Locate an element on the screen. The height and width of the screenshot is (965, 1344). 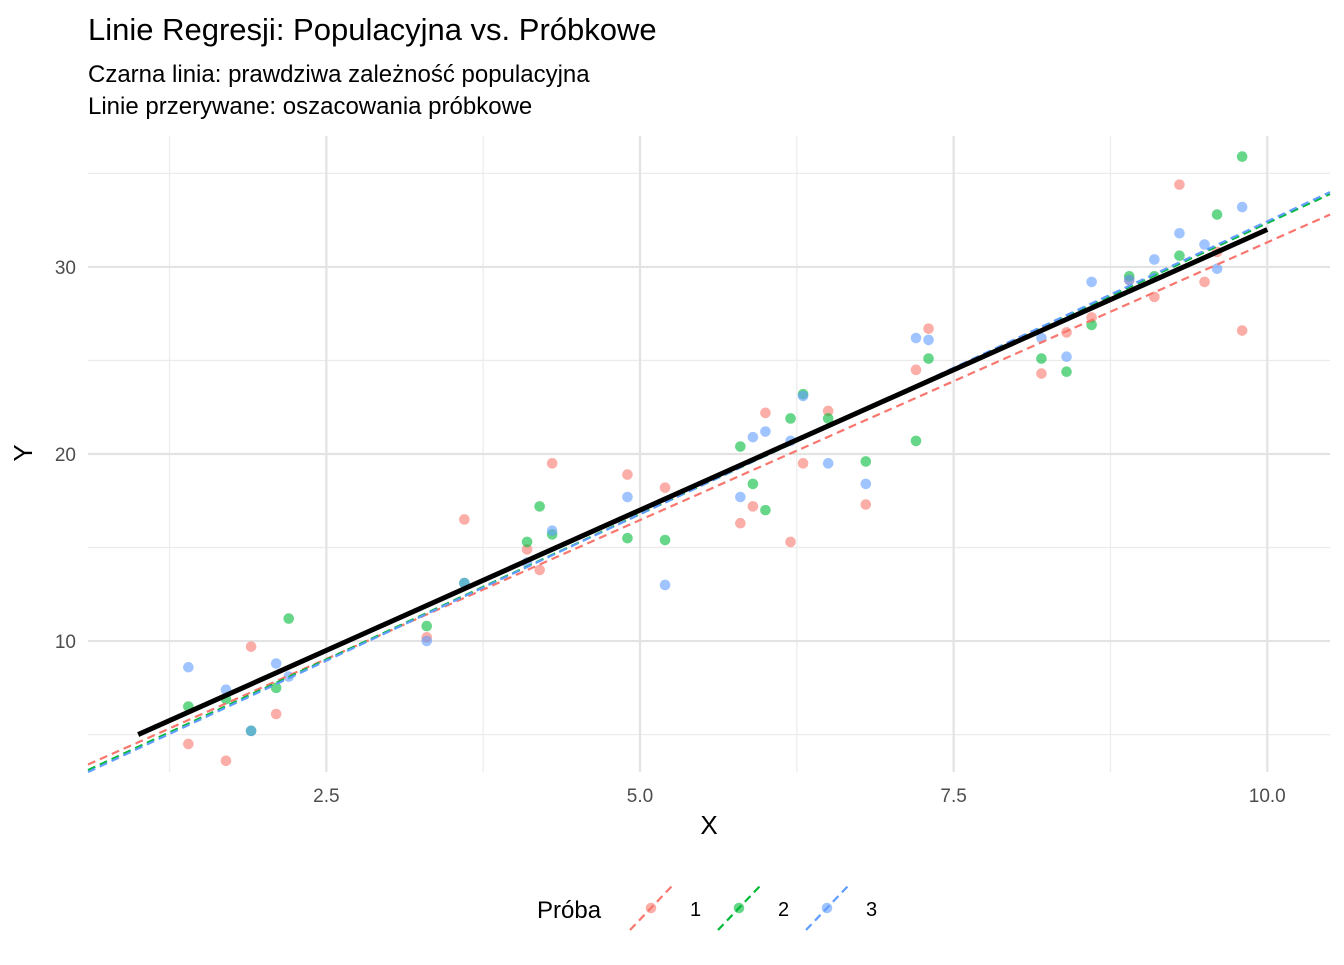
y-axis-label: Y is located at coordinates (23, 452).